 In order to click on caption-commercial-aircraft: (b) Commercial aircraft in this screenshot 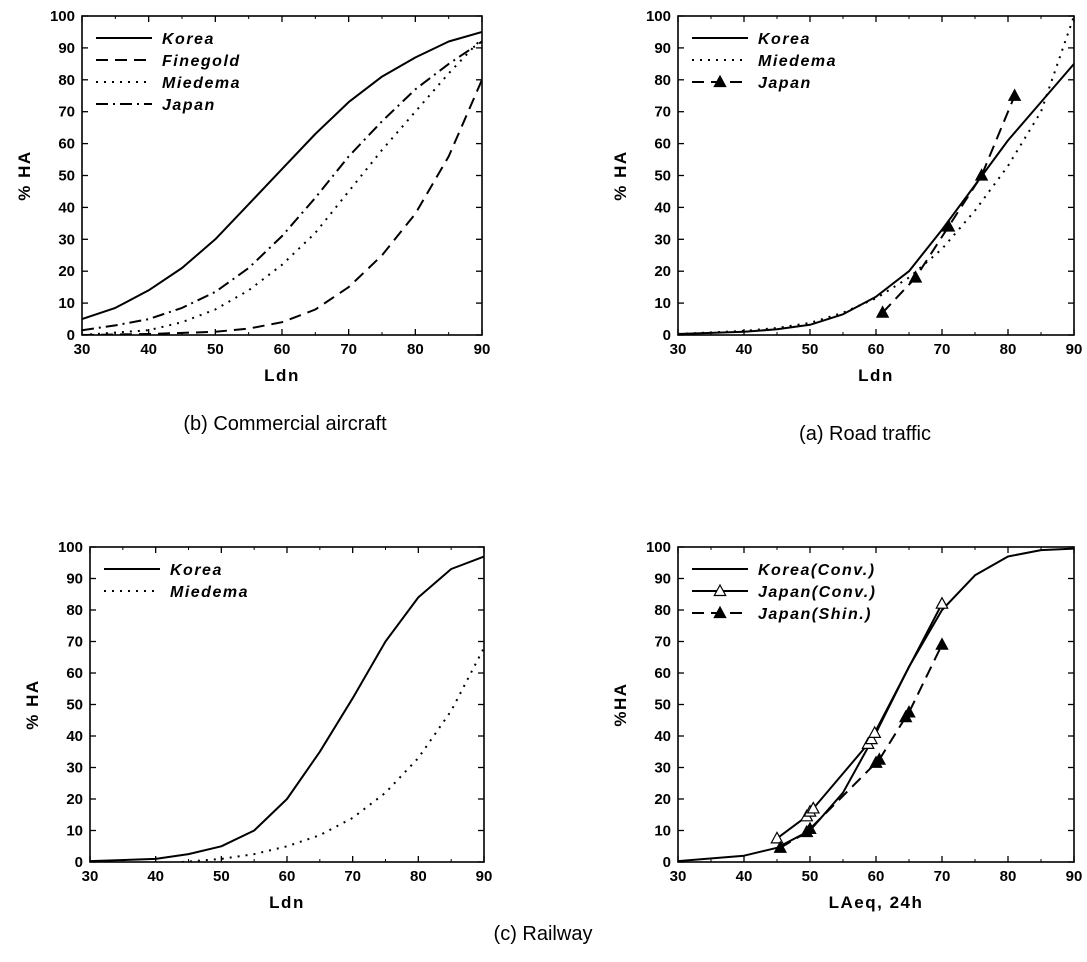, I will do `click(285, 424)`.